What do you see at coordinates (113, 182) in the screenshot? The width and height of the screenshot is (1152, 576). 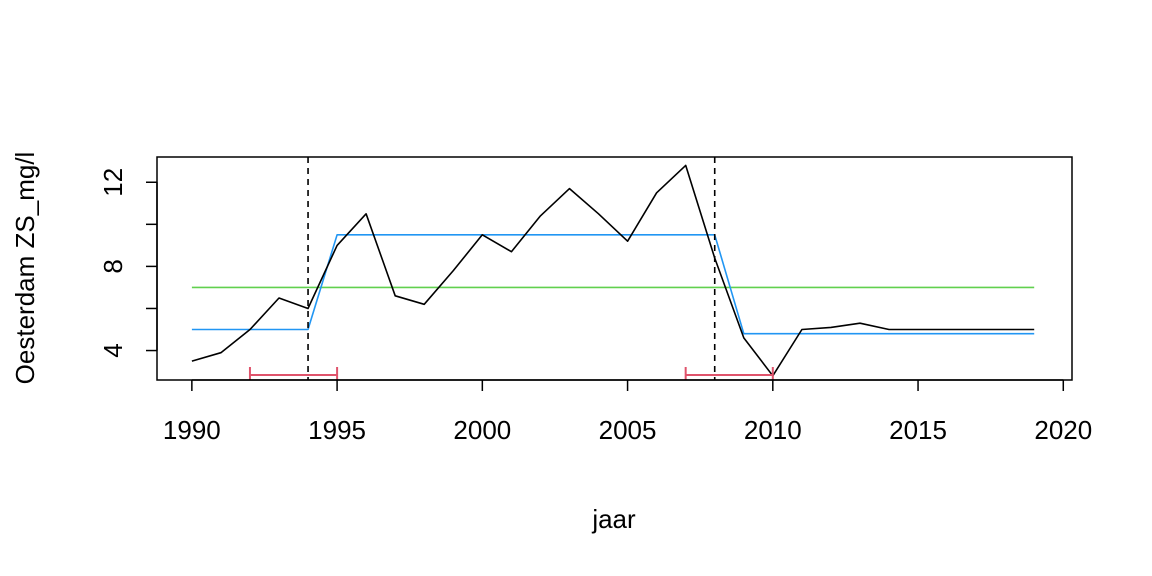 I see `y-tick-label: 12` at bounding box center [113, 182].